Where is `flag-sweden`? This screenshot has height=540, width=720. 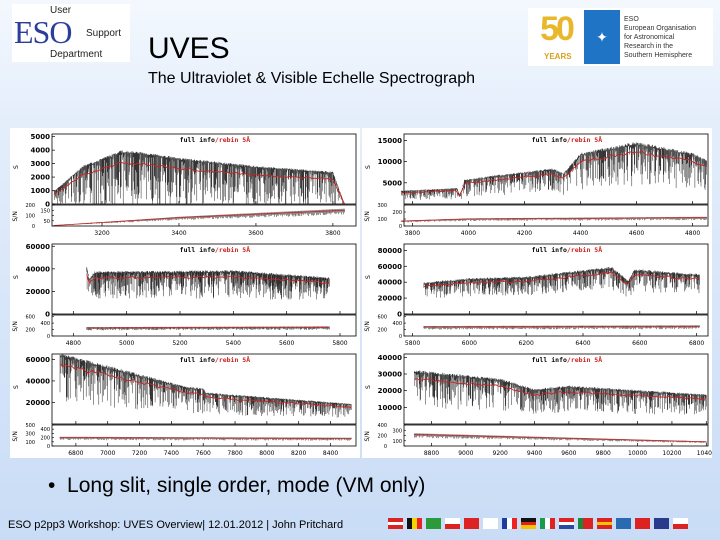 flag-sweden is located at coordinates (623, 523).